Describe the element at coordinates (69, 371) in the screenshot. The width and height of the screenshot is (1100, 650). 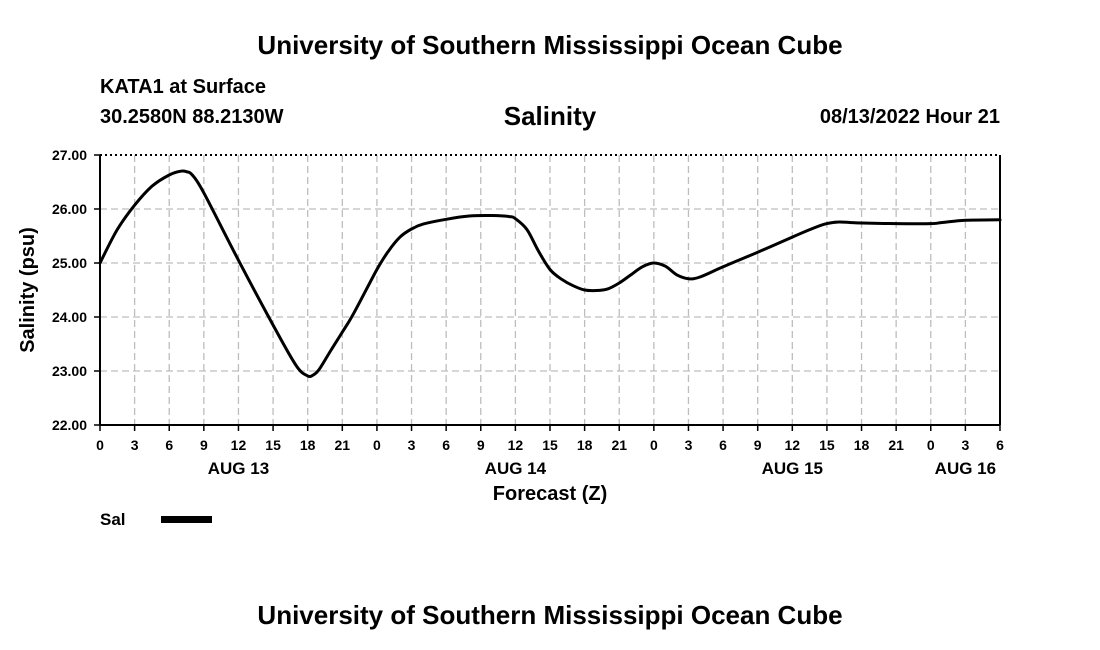
I see `y-tick-label: 23.00` at that location.